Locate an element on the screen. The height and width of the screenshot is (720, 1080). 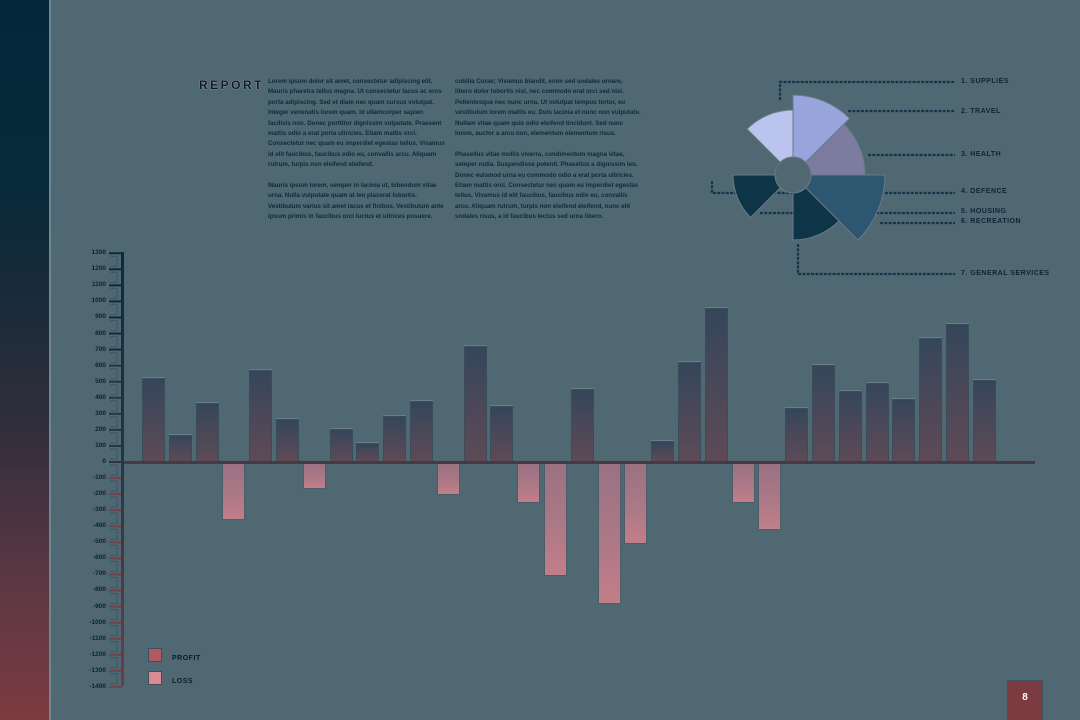
legend-swatch-profit is located at coordinates (155, 655).